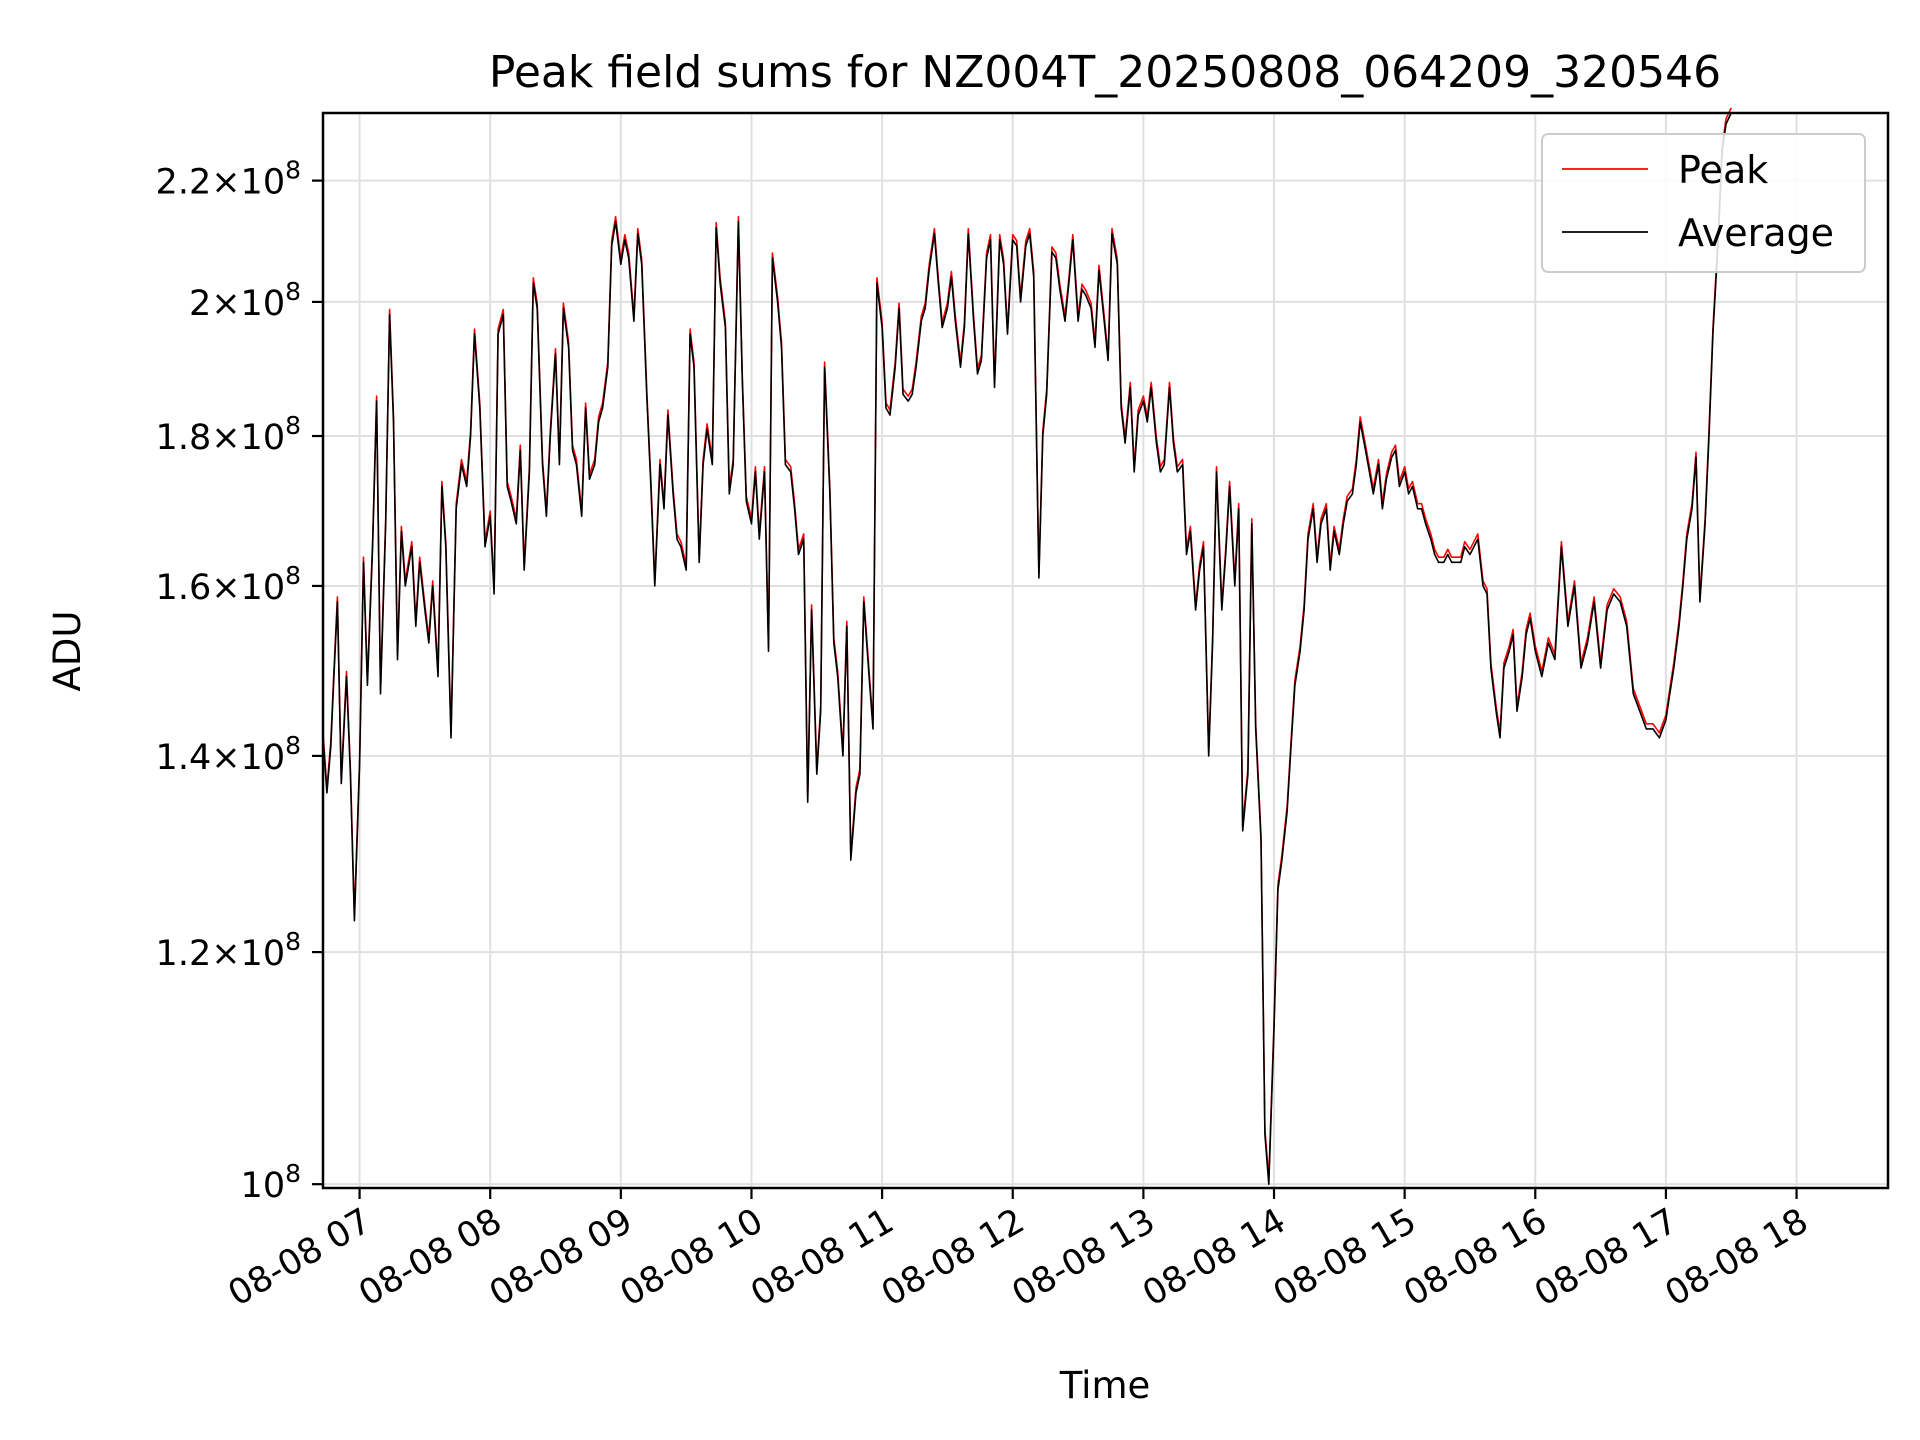 Image resolution: width=1920 pixels, height=1440 pixels. What do you see at coordinates (184, 954) in the screenshot?
I see `y-tick-mantissa: 1.2` at bounding box center [184, 954].